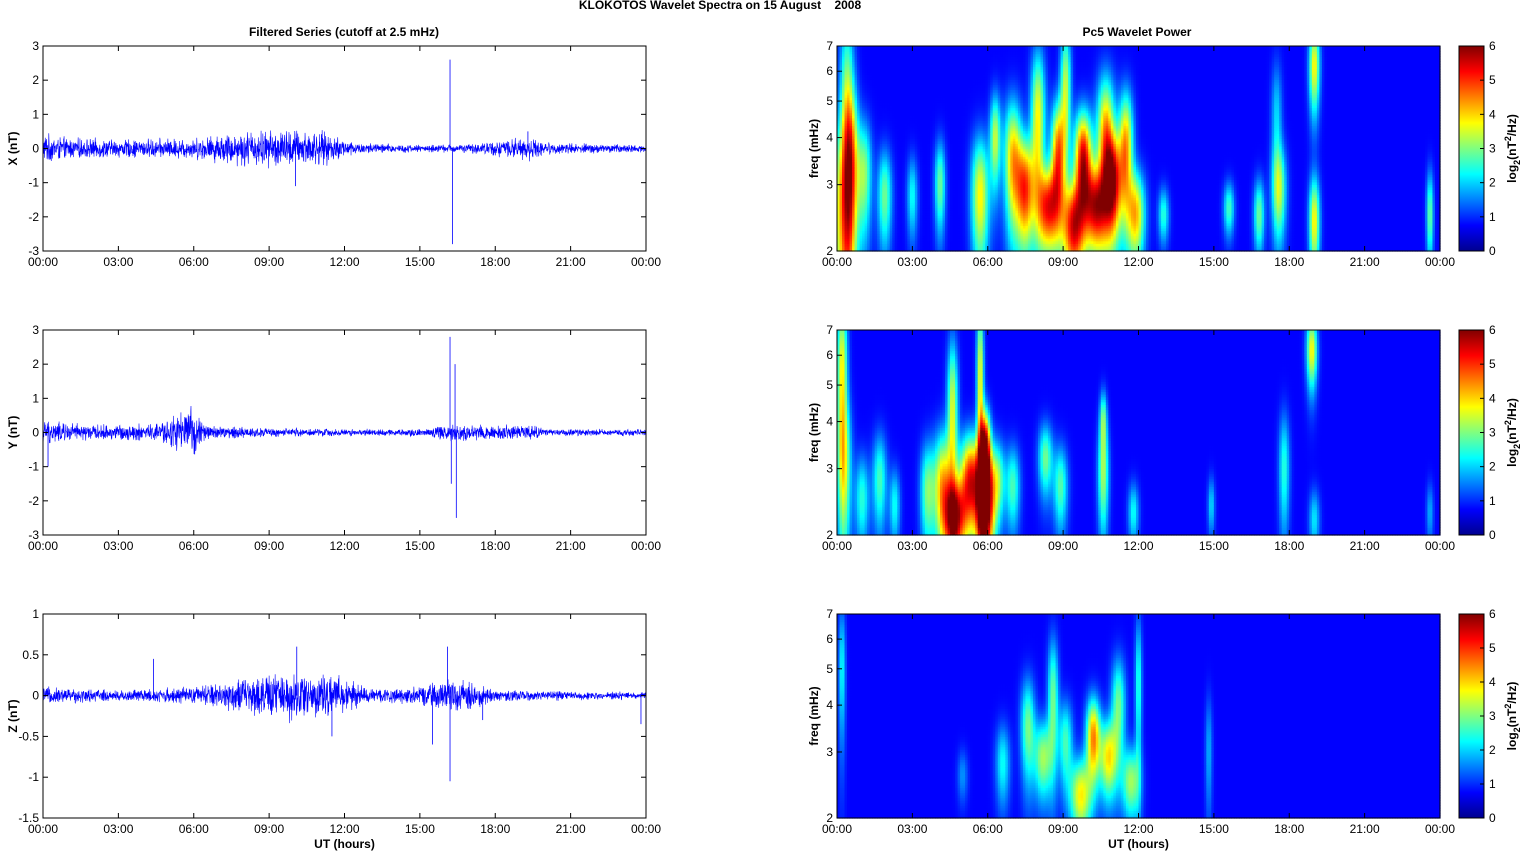 The width and height of the screenshot is (1522, 851). I want to click on series-z-ytick-label: 0, so click(35, 696).